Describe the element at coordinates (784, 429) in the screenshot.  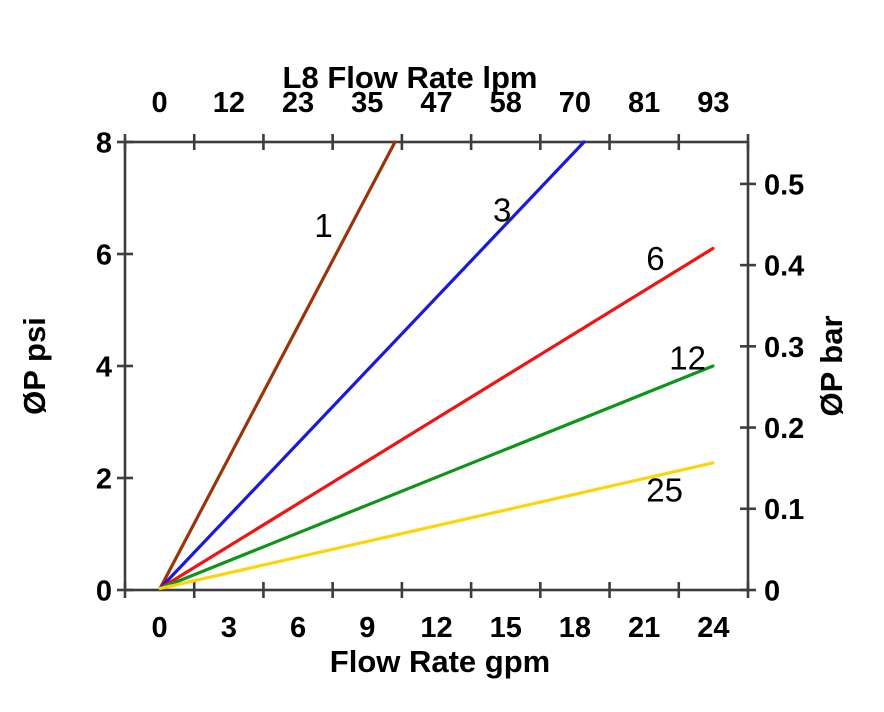
I see `right-axis-tick-label: 0.2` at that location.